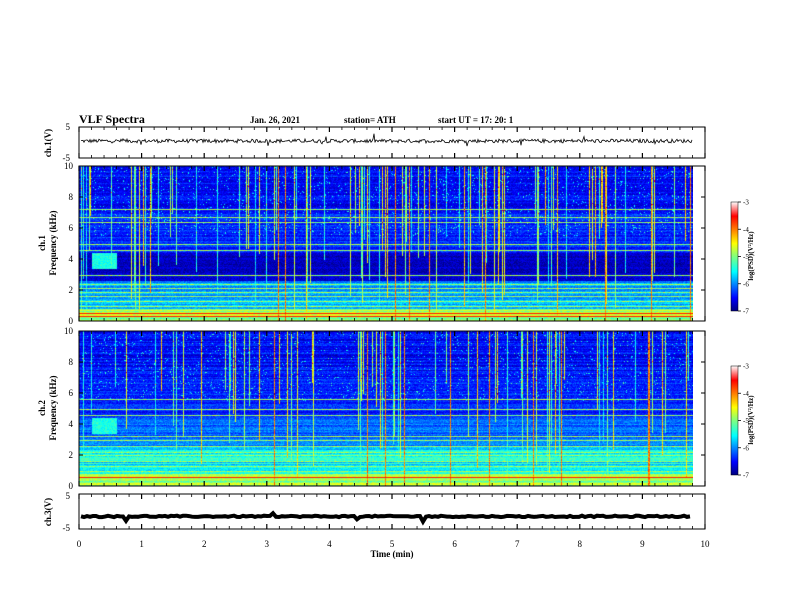 This screenshot has height=612, width=792. What do you see at coordinates (391, 554) in the screenshot?
I see `x-axis-label: Time (min)` at bounding box center [391, 554].